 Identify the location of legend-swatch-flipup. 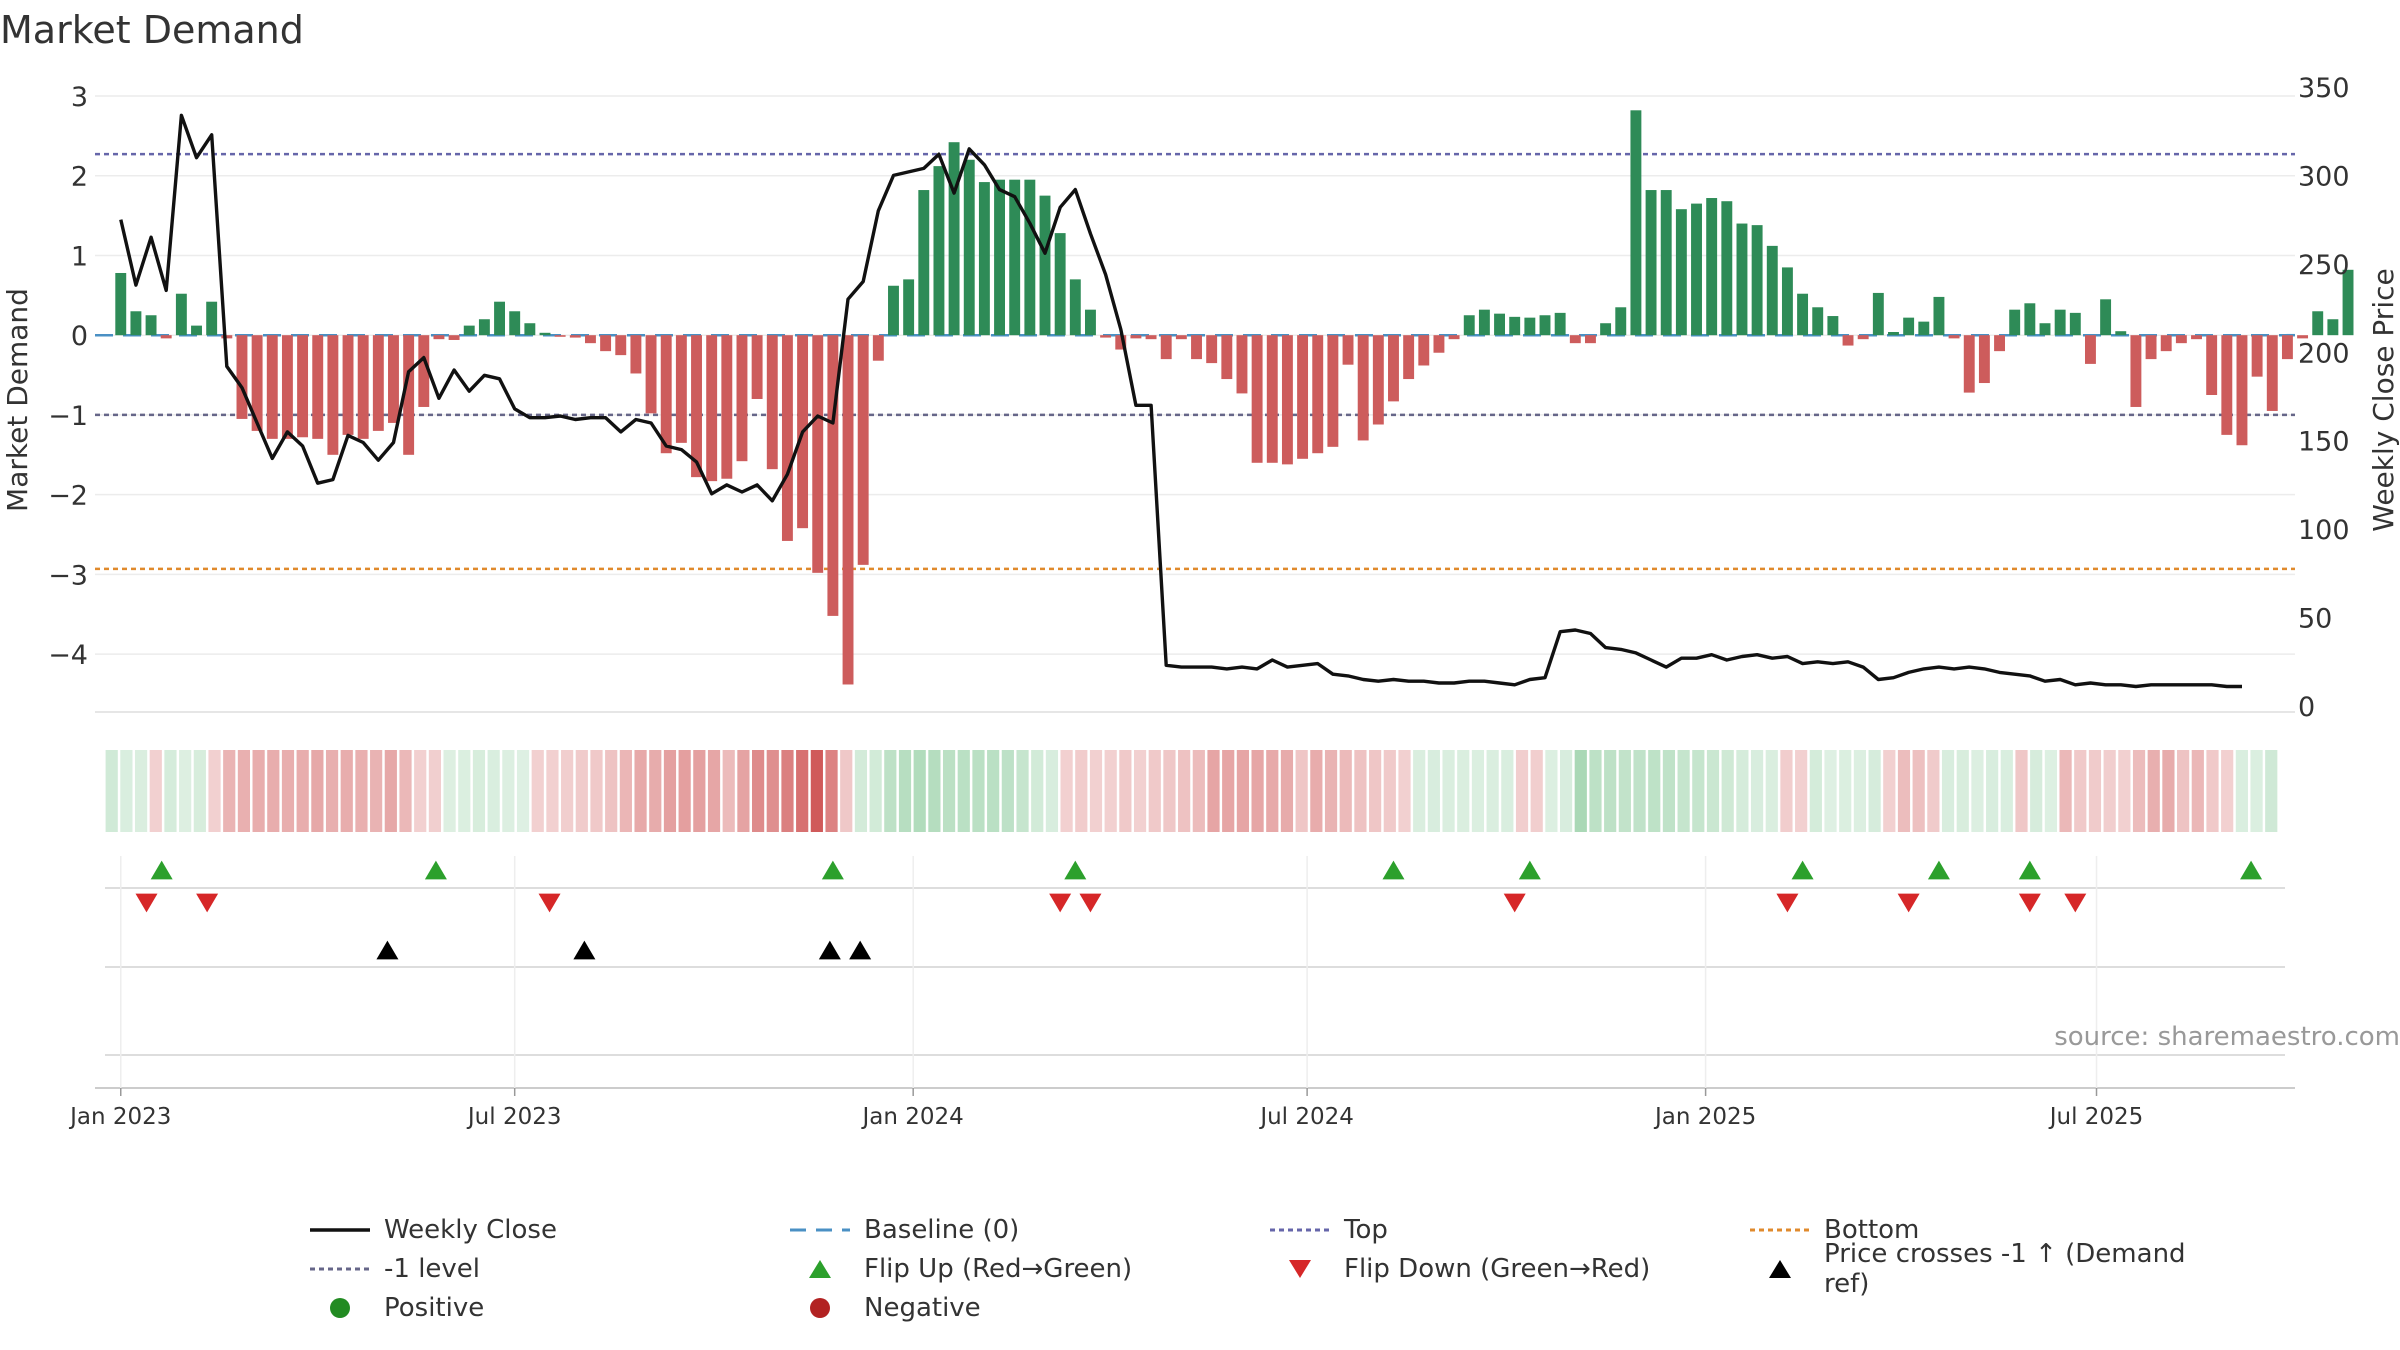
(820, 1268).